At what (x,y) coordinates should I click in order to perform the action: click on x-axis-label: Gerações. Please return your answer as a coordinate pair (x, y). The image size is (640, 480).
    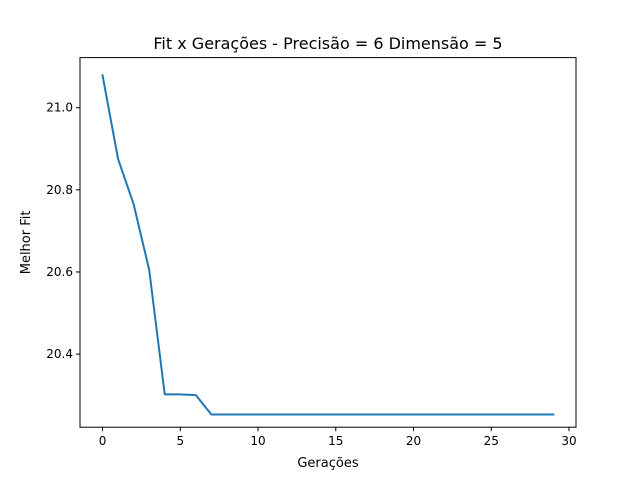
    Looking at the image, I should click on (327, 463).